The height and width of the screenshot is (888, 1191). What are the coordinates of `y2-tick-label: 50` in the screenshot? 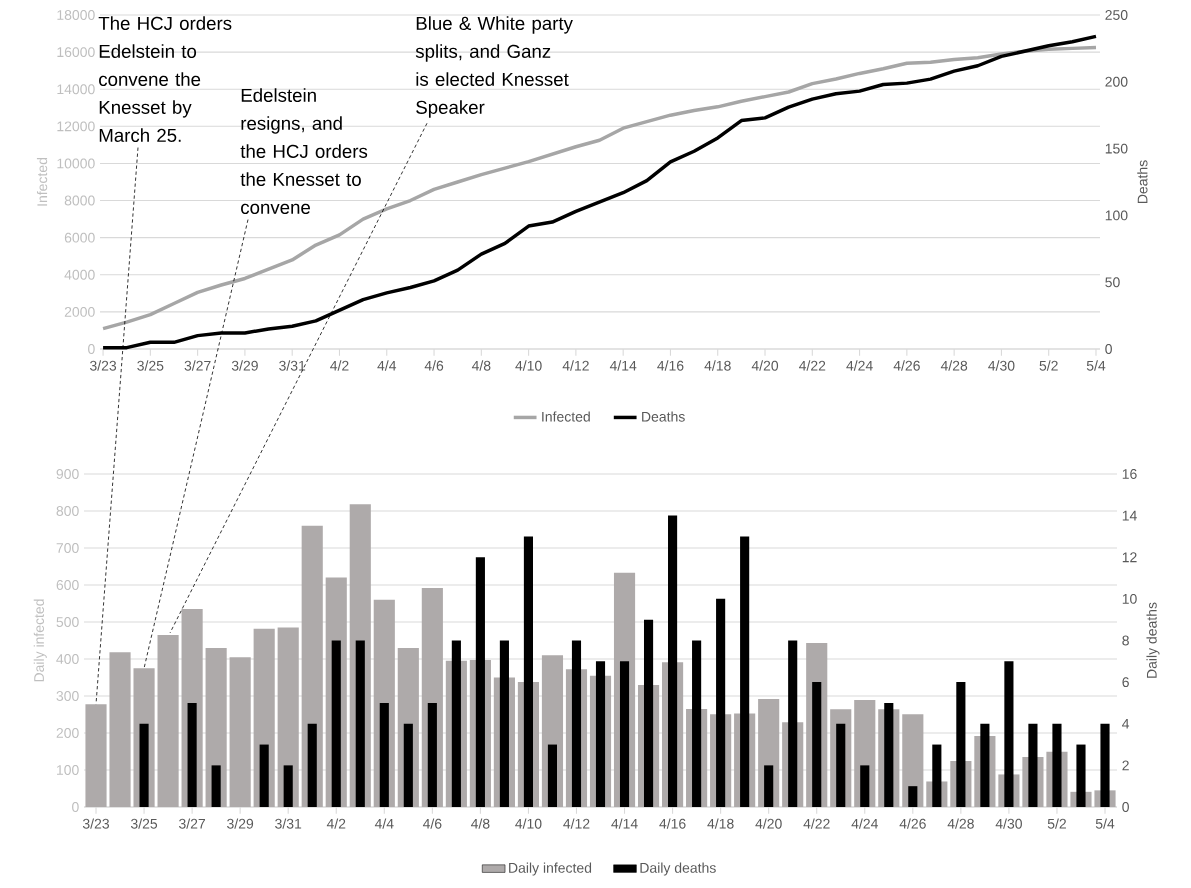 It's located at (1112, 282).